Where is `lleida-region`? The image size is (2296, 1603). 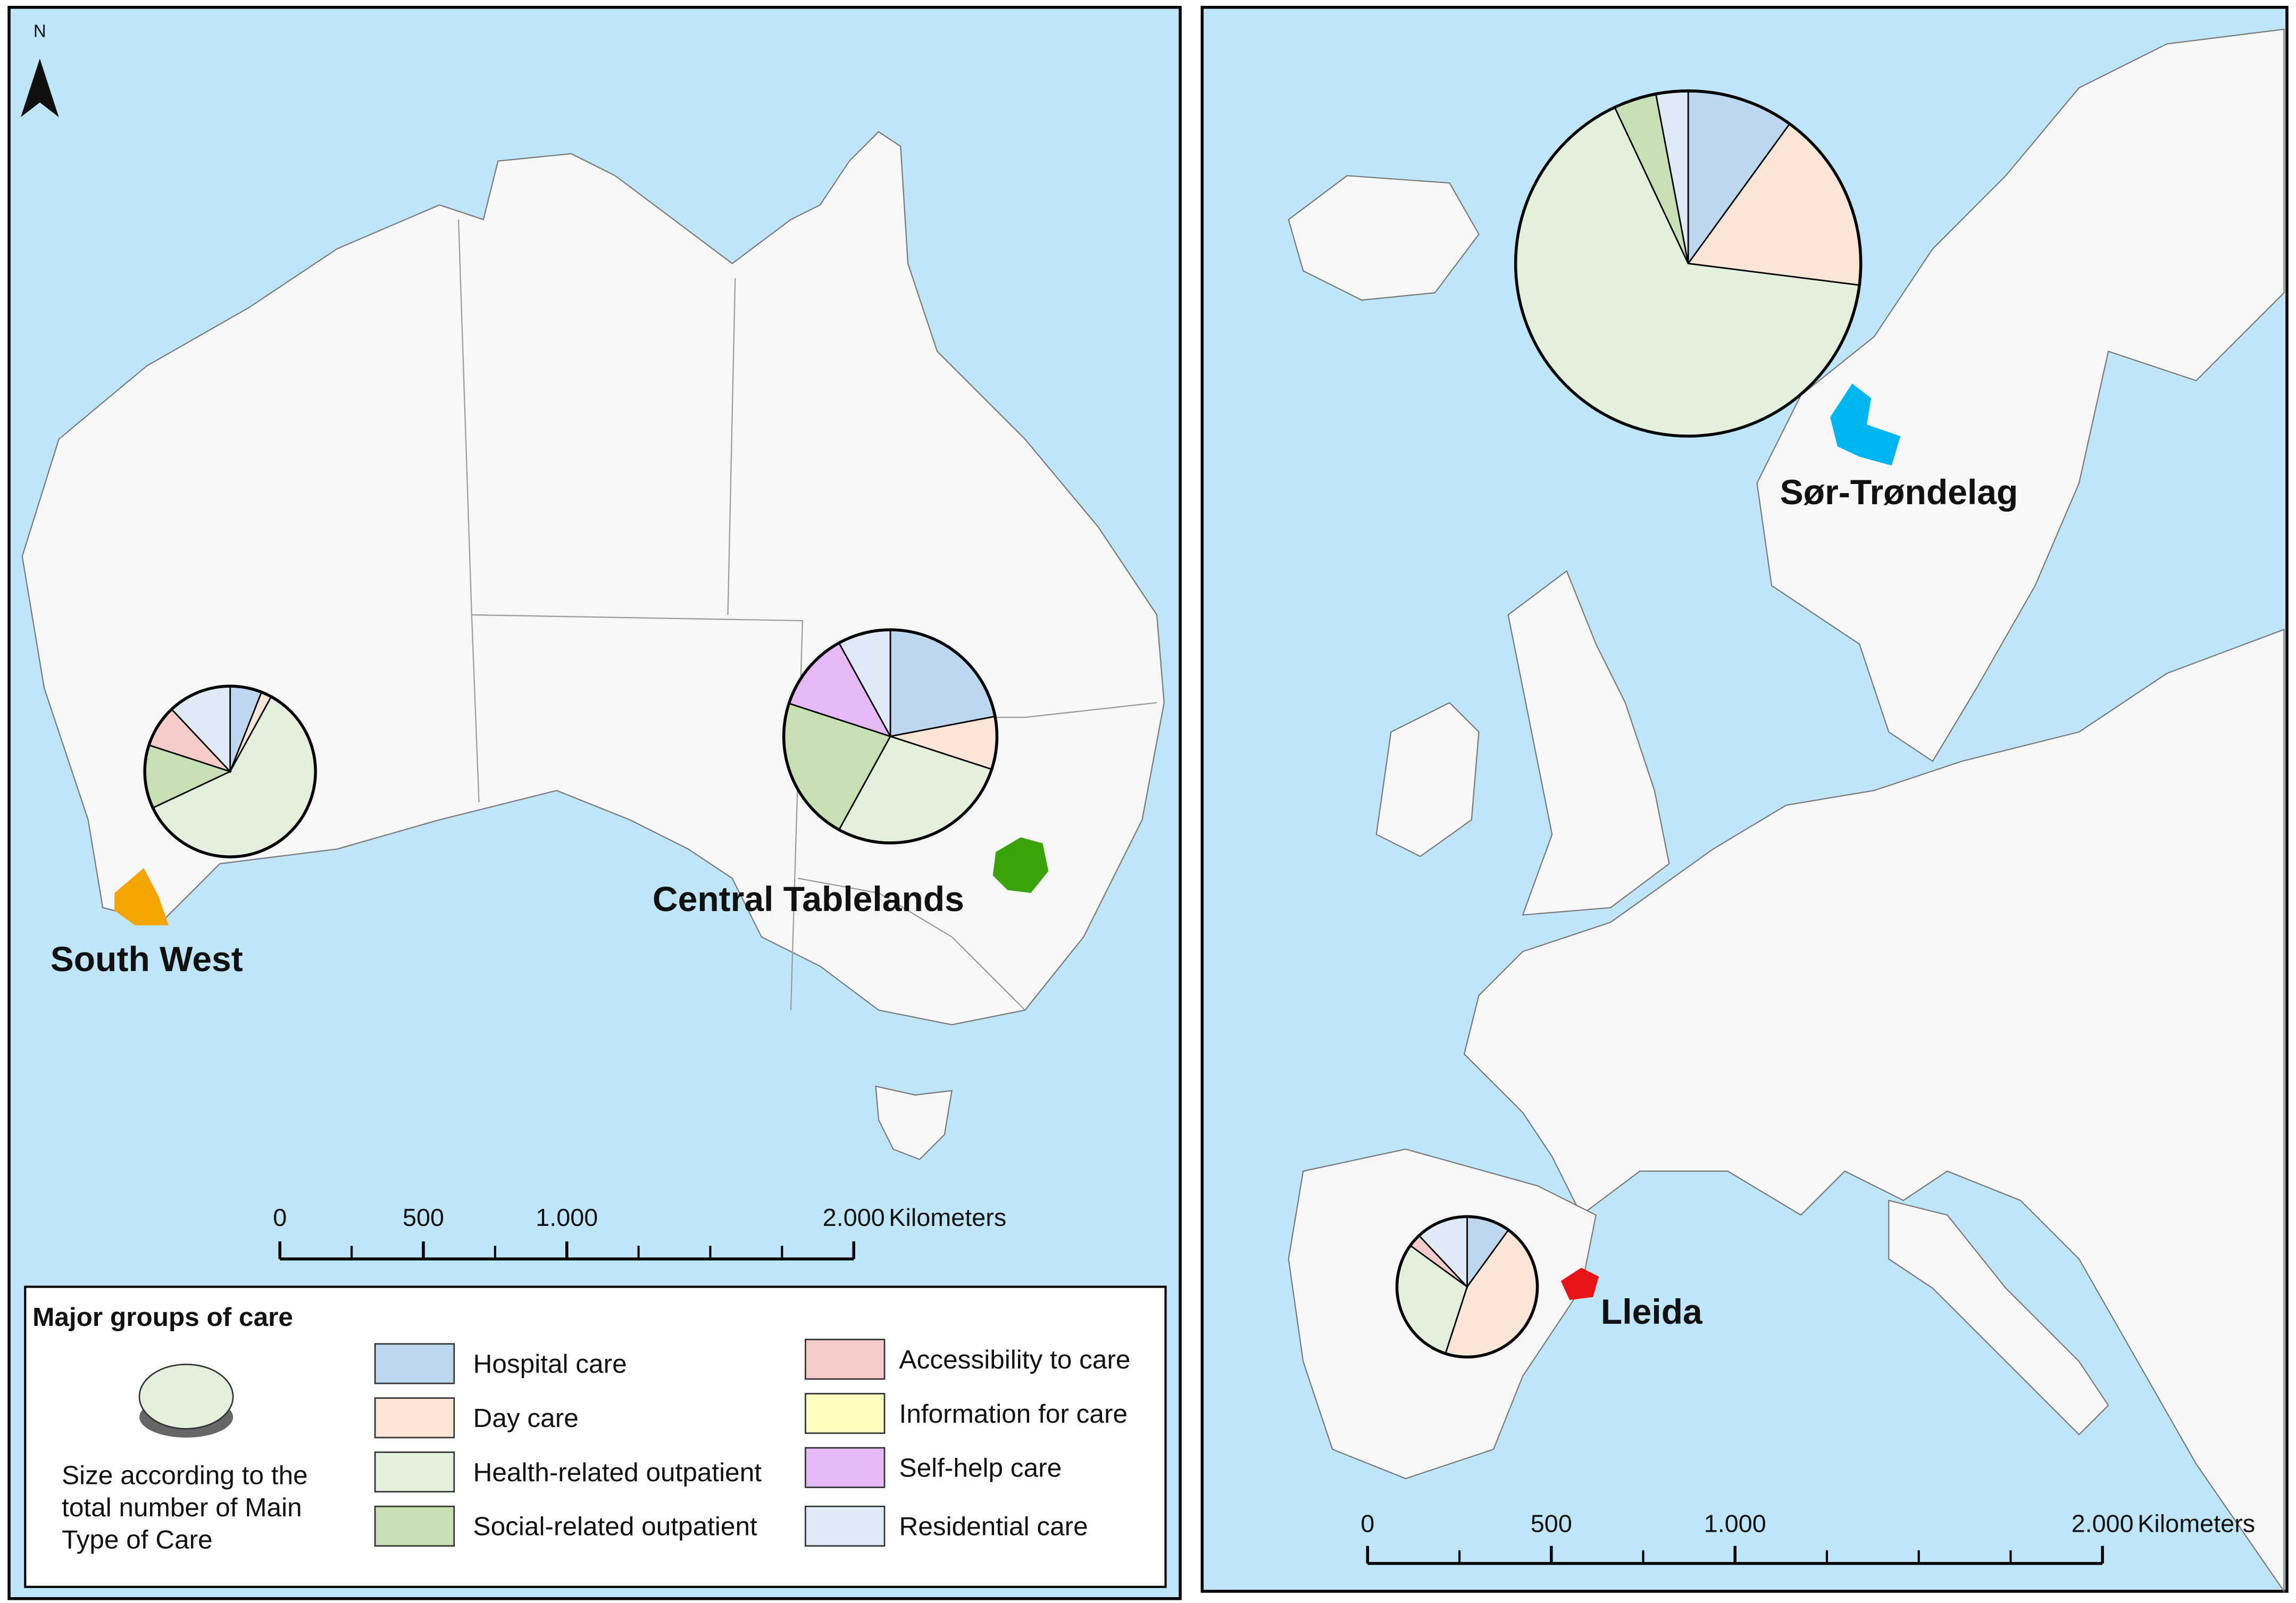 lleida-region is located at coordinates (1580, 1283).